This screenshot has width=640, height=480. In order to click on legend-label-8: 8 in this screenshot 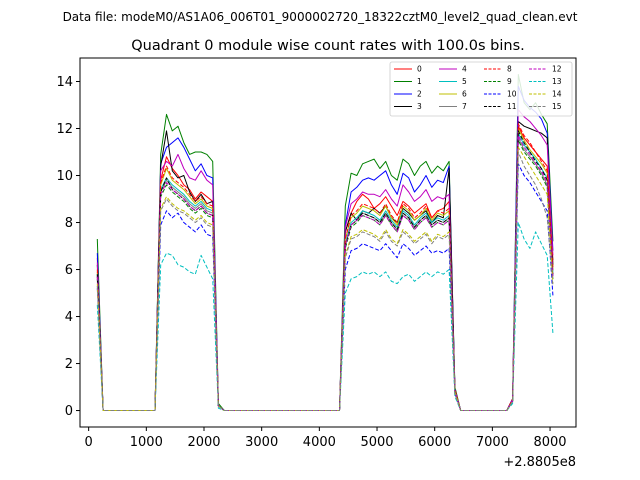, I will do `click(509, 69)`.